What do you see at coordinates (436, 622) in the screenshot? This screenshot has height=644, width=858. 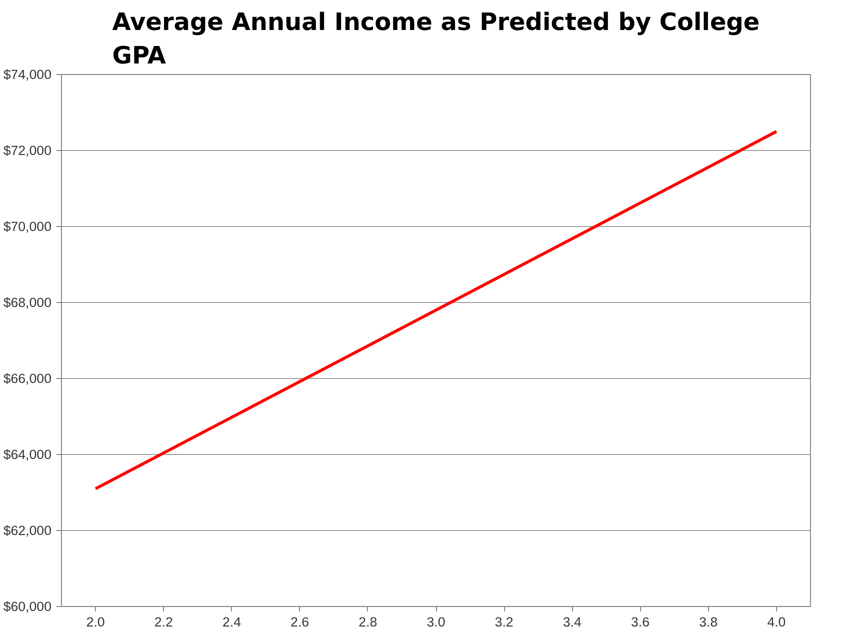 I see `x-tick-label: 3.0` at bounding box center [436, 622].